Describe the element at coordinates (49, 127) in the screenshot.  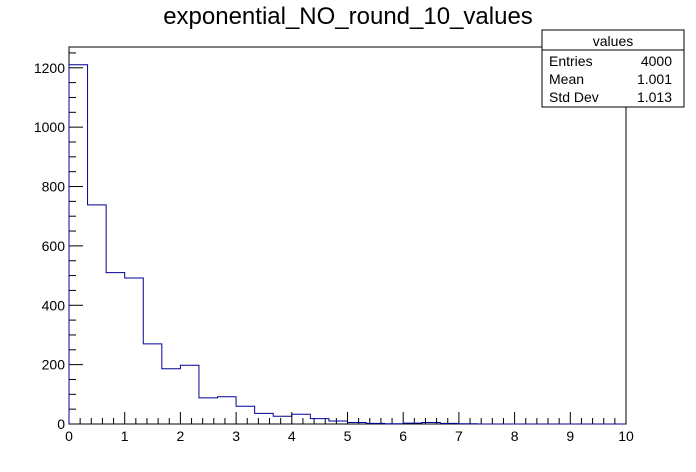
I see `y-tick-label: 1000` at that location.